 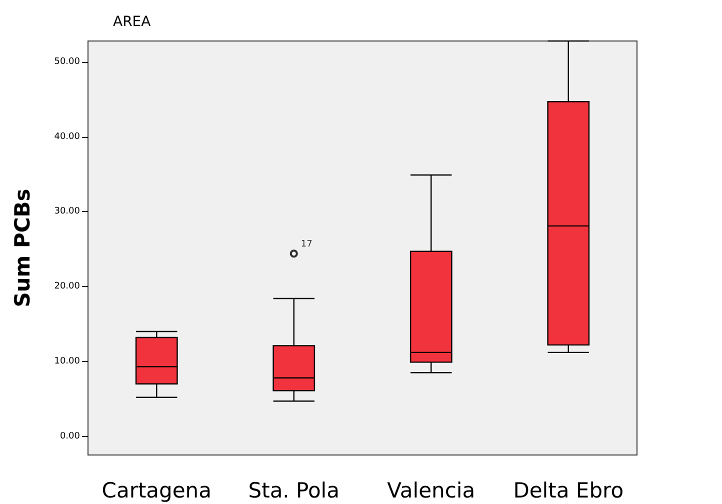 What do you see at coordinates (132, 22) in the screenshot?
I see `chart-title: AREA` at bounding box center [132, 22].